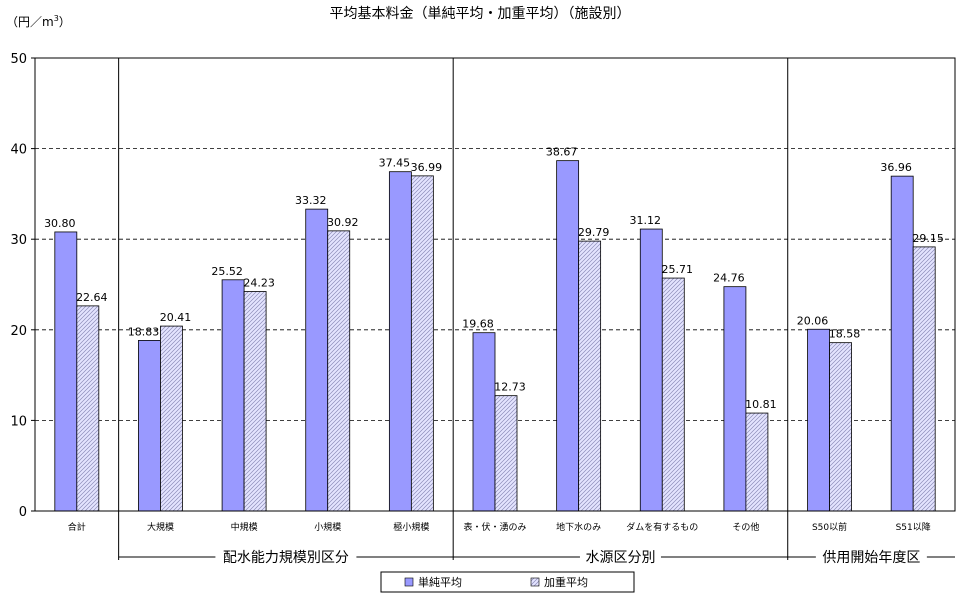 This screenshot has width=963, height=597. Describe the element at coordinates (327, 527) in the screenshot. I see `x-tick-label: 小規模` at that location.